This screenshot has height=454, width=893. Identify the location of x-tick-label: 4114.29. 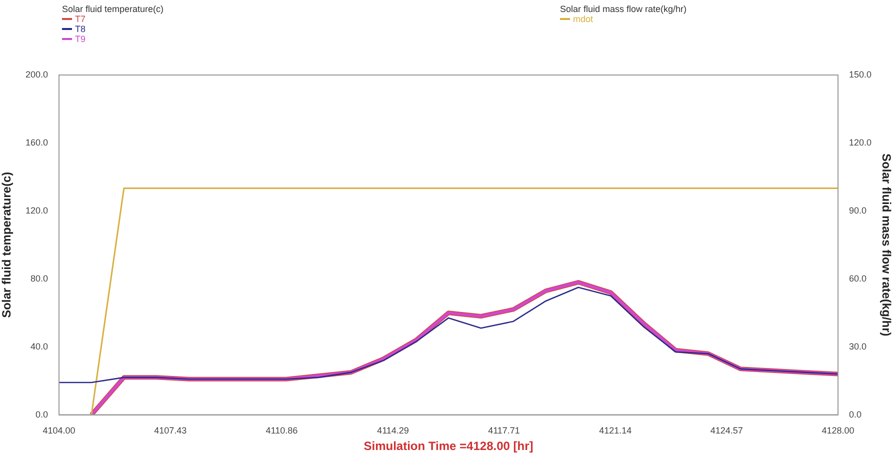
(393, 431).